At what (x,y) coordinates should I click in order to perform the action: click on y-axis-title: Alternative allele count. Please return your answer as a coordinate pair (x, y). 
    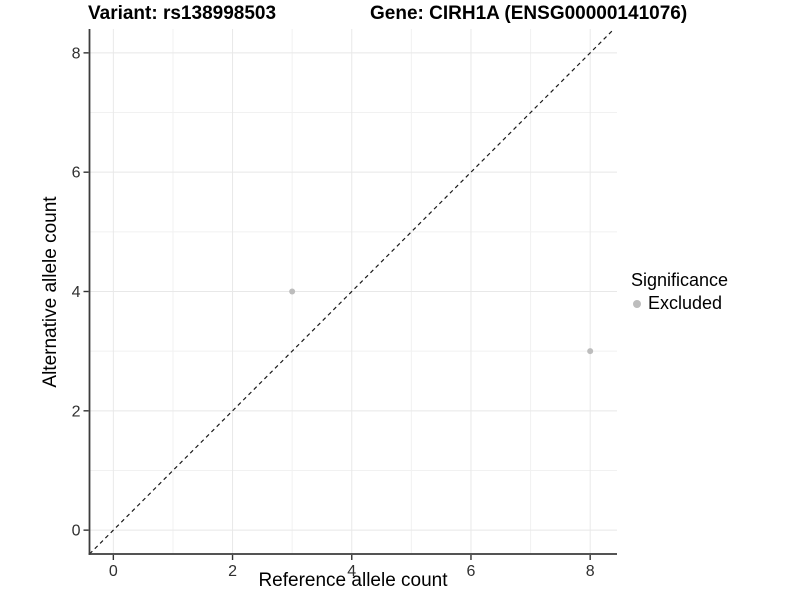
    Looking at the image, I should click on (50, 292).